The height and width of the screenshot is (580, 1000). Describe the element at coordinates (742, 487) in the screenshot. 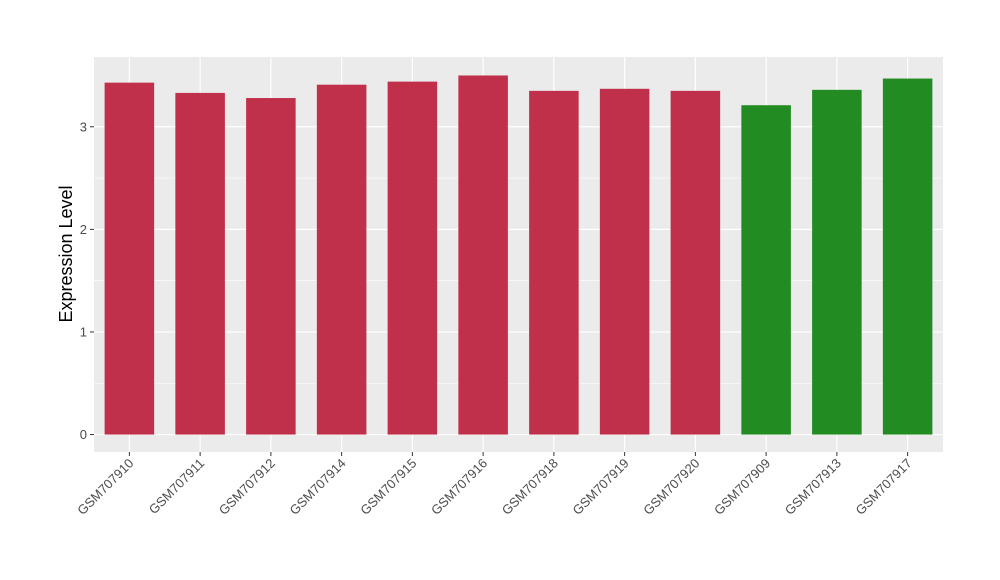

I see `x-tick-label: GSM707909` at that location.